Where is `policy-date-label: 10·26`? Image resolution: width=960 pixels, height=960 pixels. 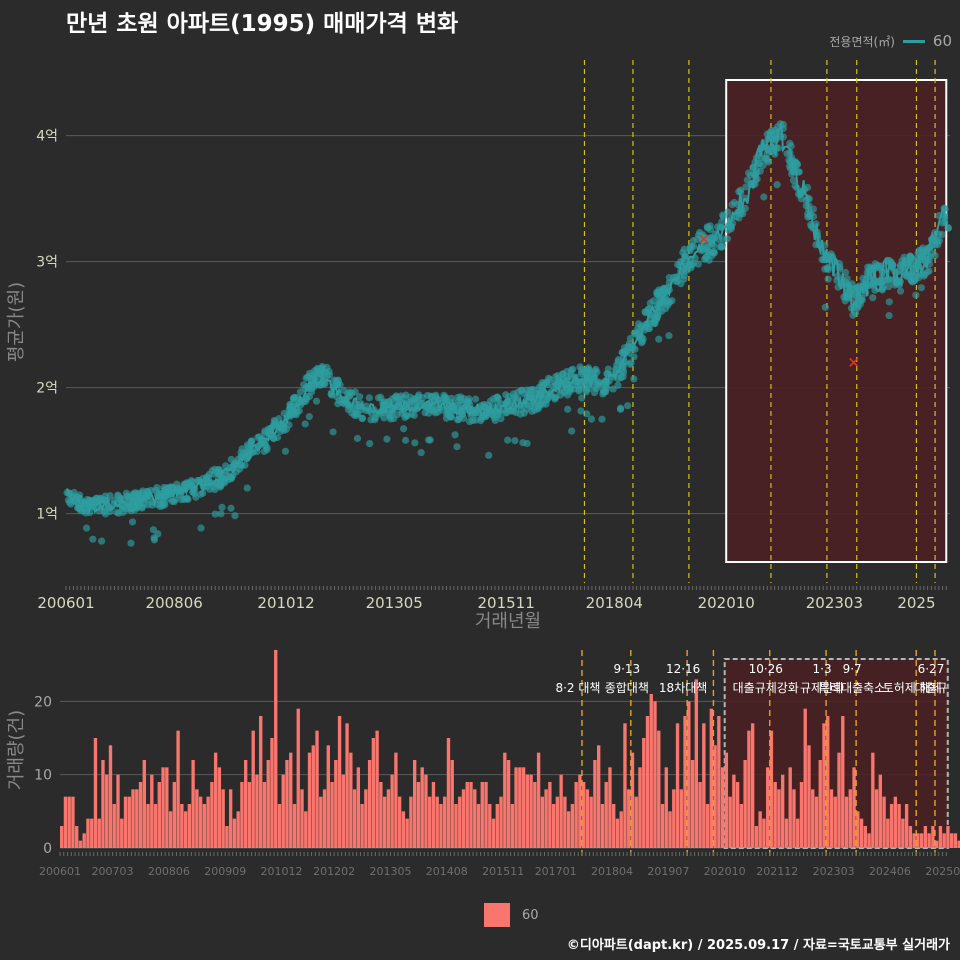
policy-date-label: 10·26 is located at coordinates (766, 669).